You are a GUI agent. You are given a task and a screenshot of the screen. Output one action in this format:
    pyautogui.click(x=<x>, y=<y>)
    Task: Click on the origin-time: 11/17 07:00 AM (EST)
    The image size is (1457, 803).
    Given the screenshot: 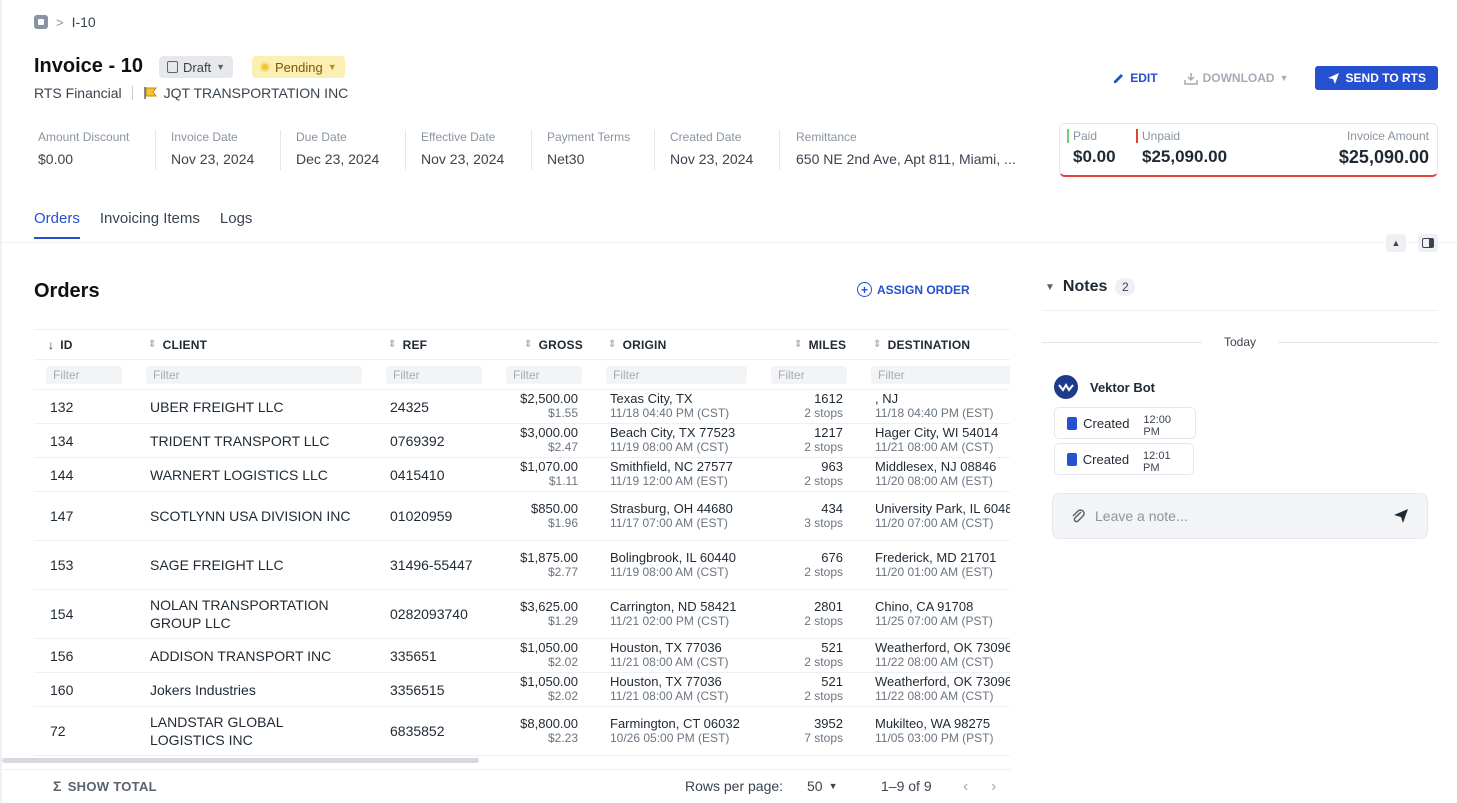 What is the action you would take?
    pyautogui.click(x=669, y=522)
    